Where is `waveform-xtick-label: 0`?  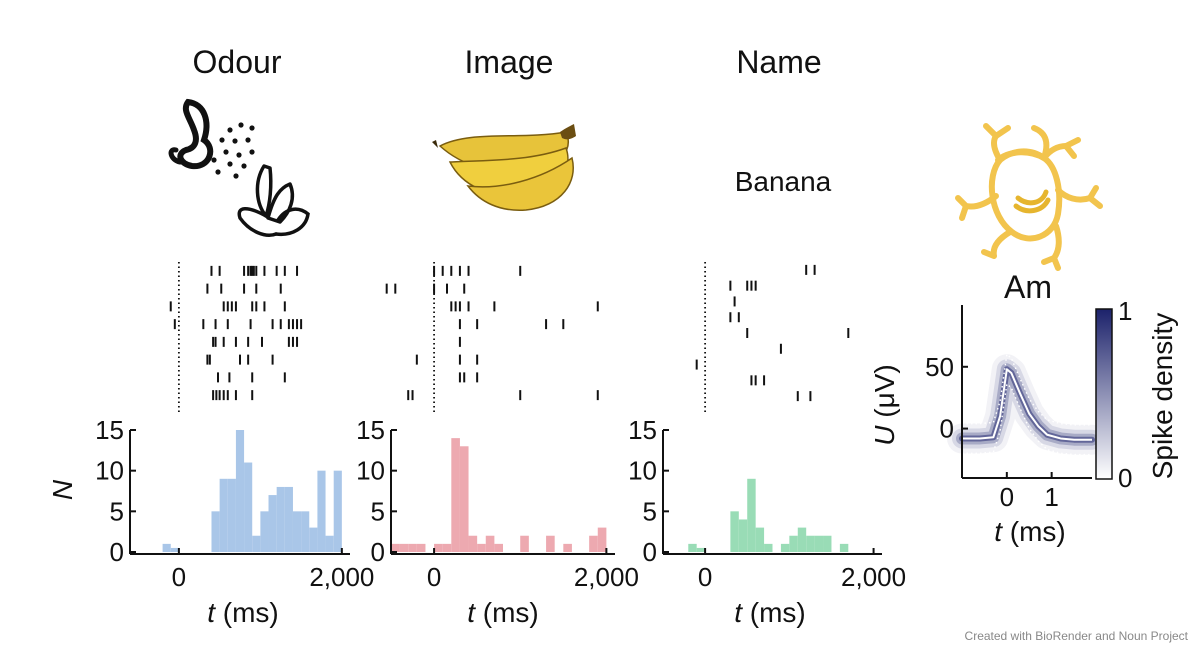 waveform-xtick-label: 0 is located at coordinates (1007, 497).